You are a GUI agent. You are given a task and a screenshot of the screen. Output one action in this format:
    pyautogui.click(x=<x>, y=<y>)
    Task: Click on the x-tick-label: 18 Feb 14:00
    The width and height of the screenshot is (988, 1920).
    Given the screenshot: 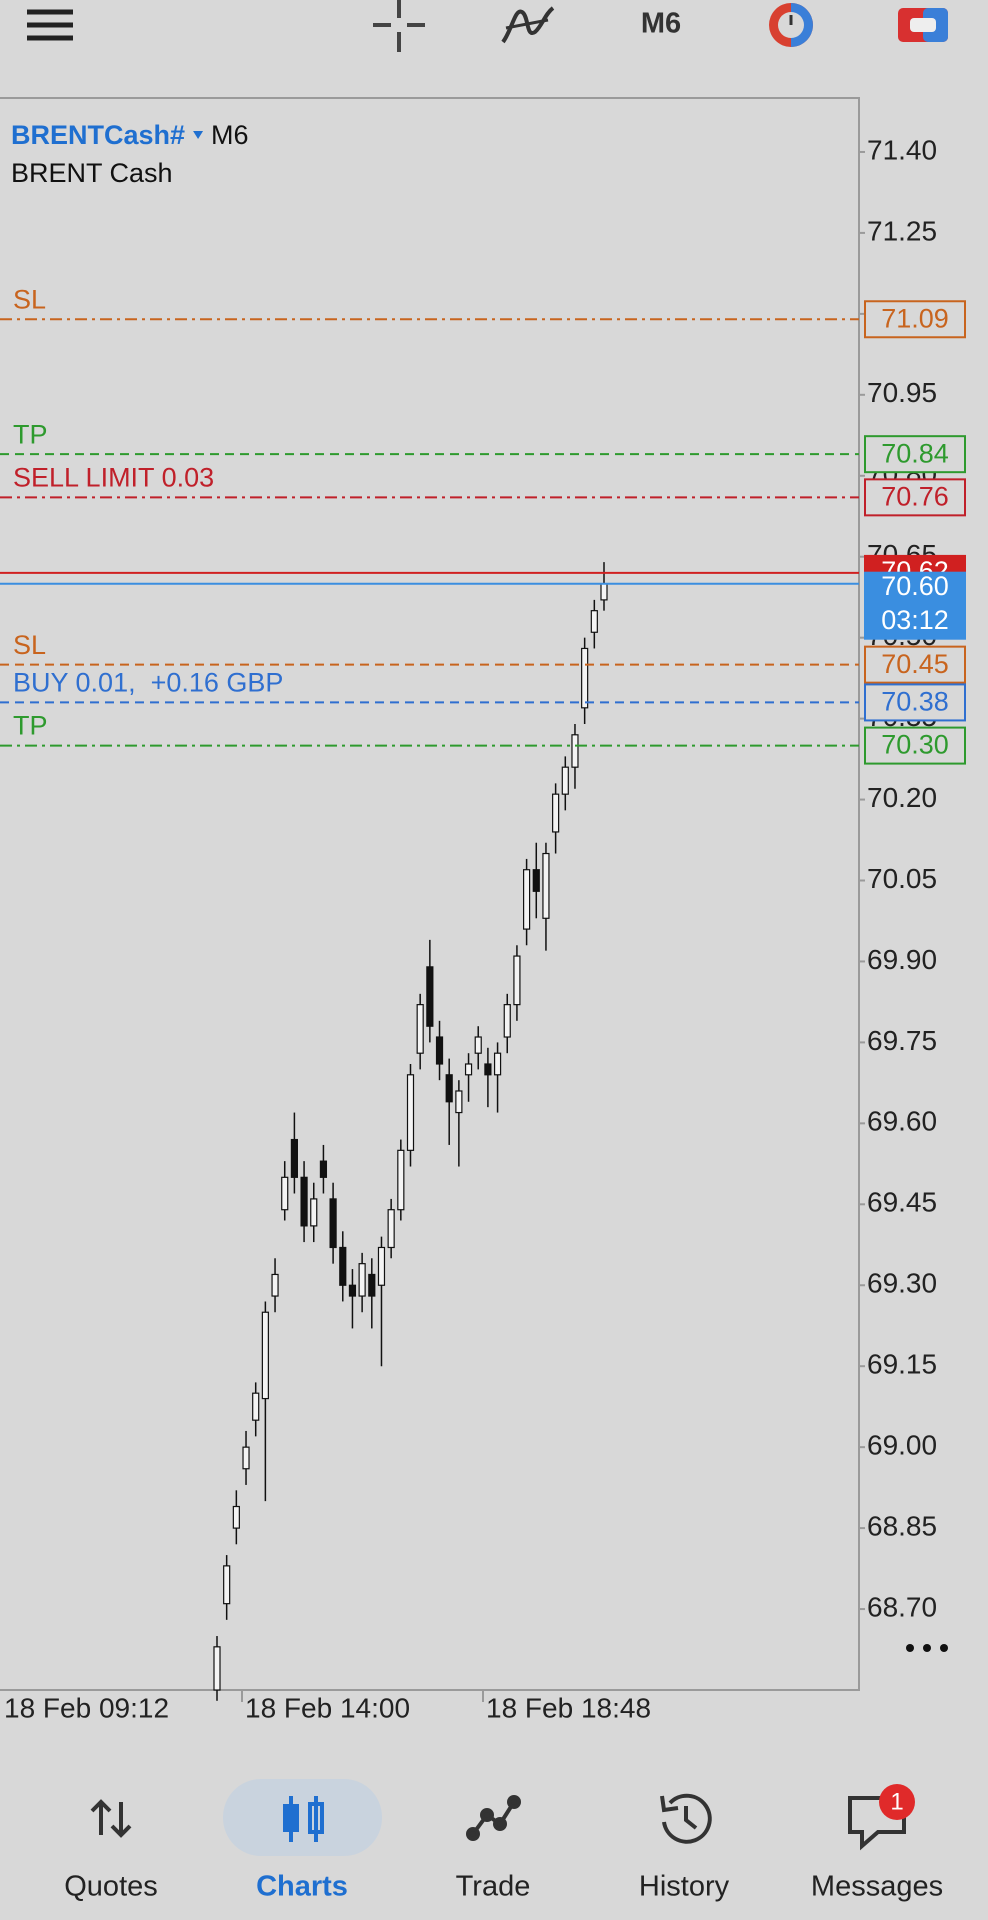 What is the action you would take?
    pyautogui.click(x=327, y=1707)
    